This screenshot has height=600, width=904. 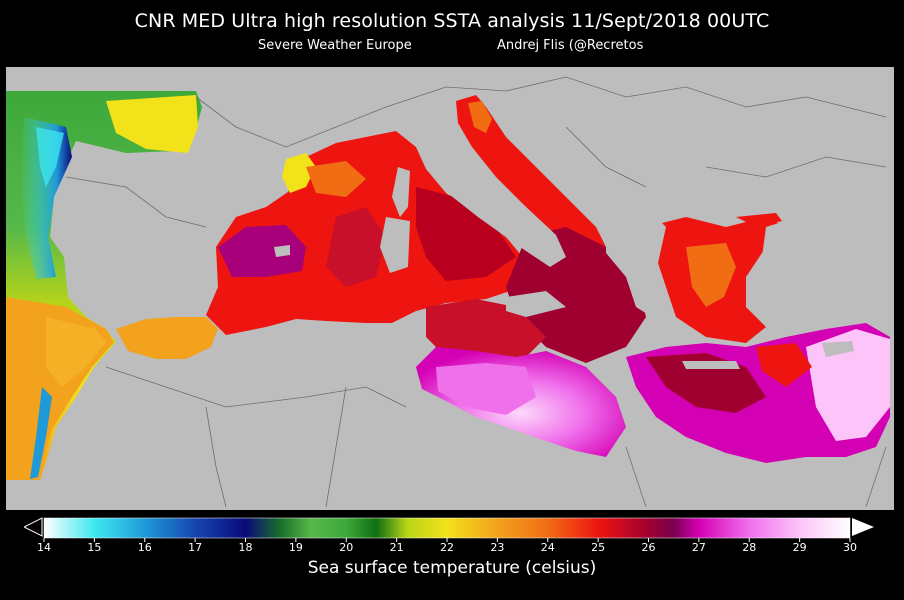 I want to click on colorbar-tick-label: 26, so click(x=648, y=547).